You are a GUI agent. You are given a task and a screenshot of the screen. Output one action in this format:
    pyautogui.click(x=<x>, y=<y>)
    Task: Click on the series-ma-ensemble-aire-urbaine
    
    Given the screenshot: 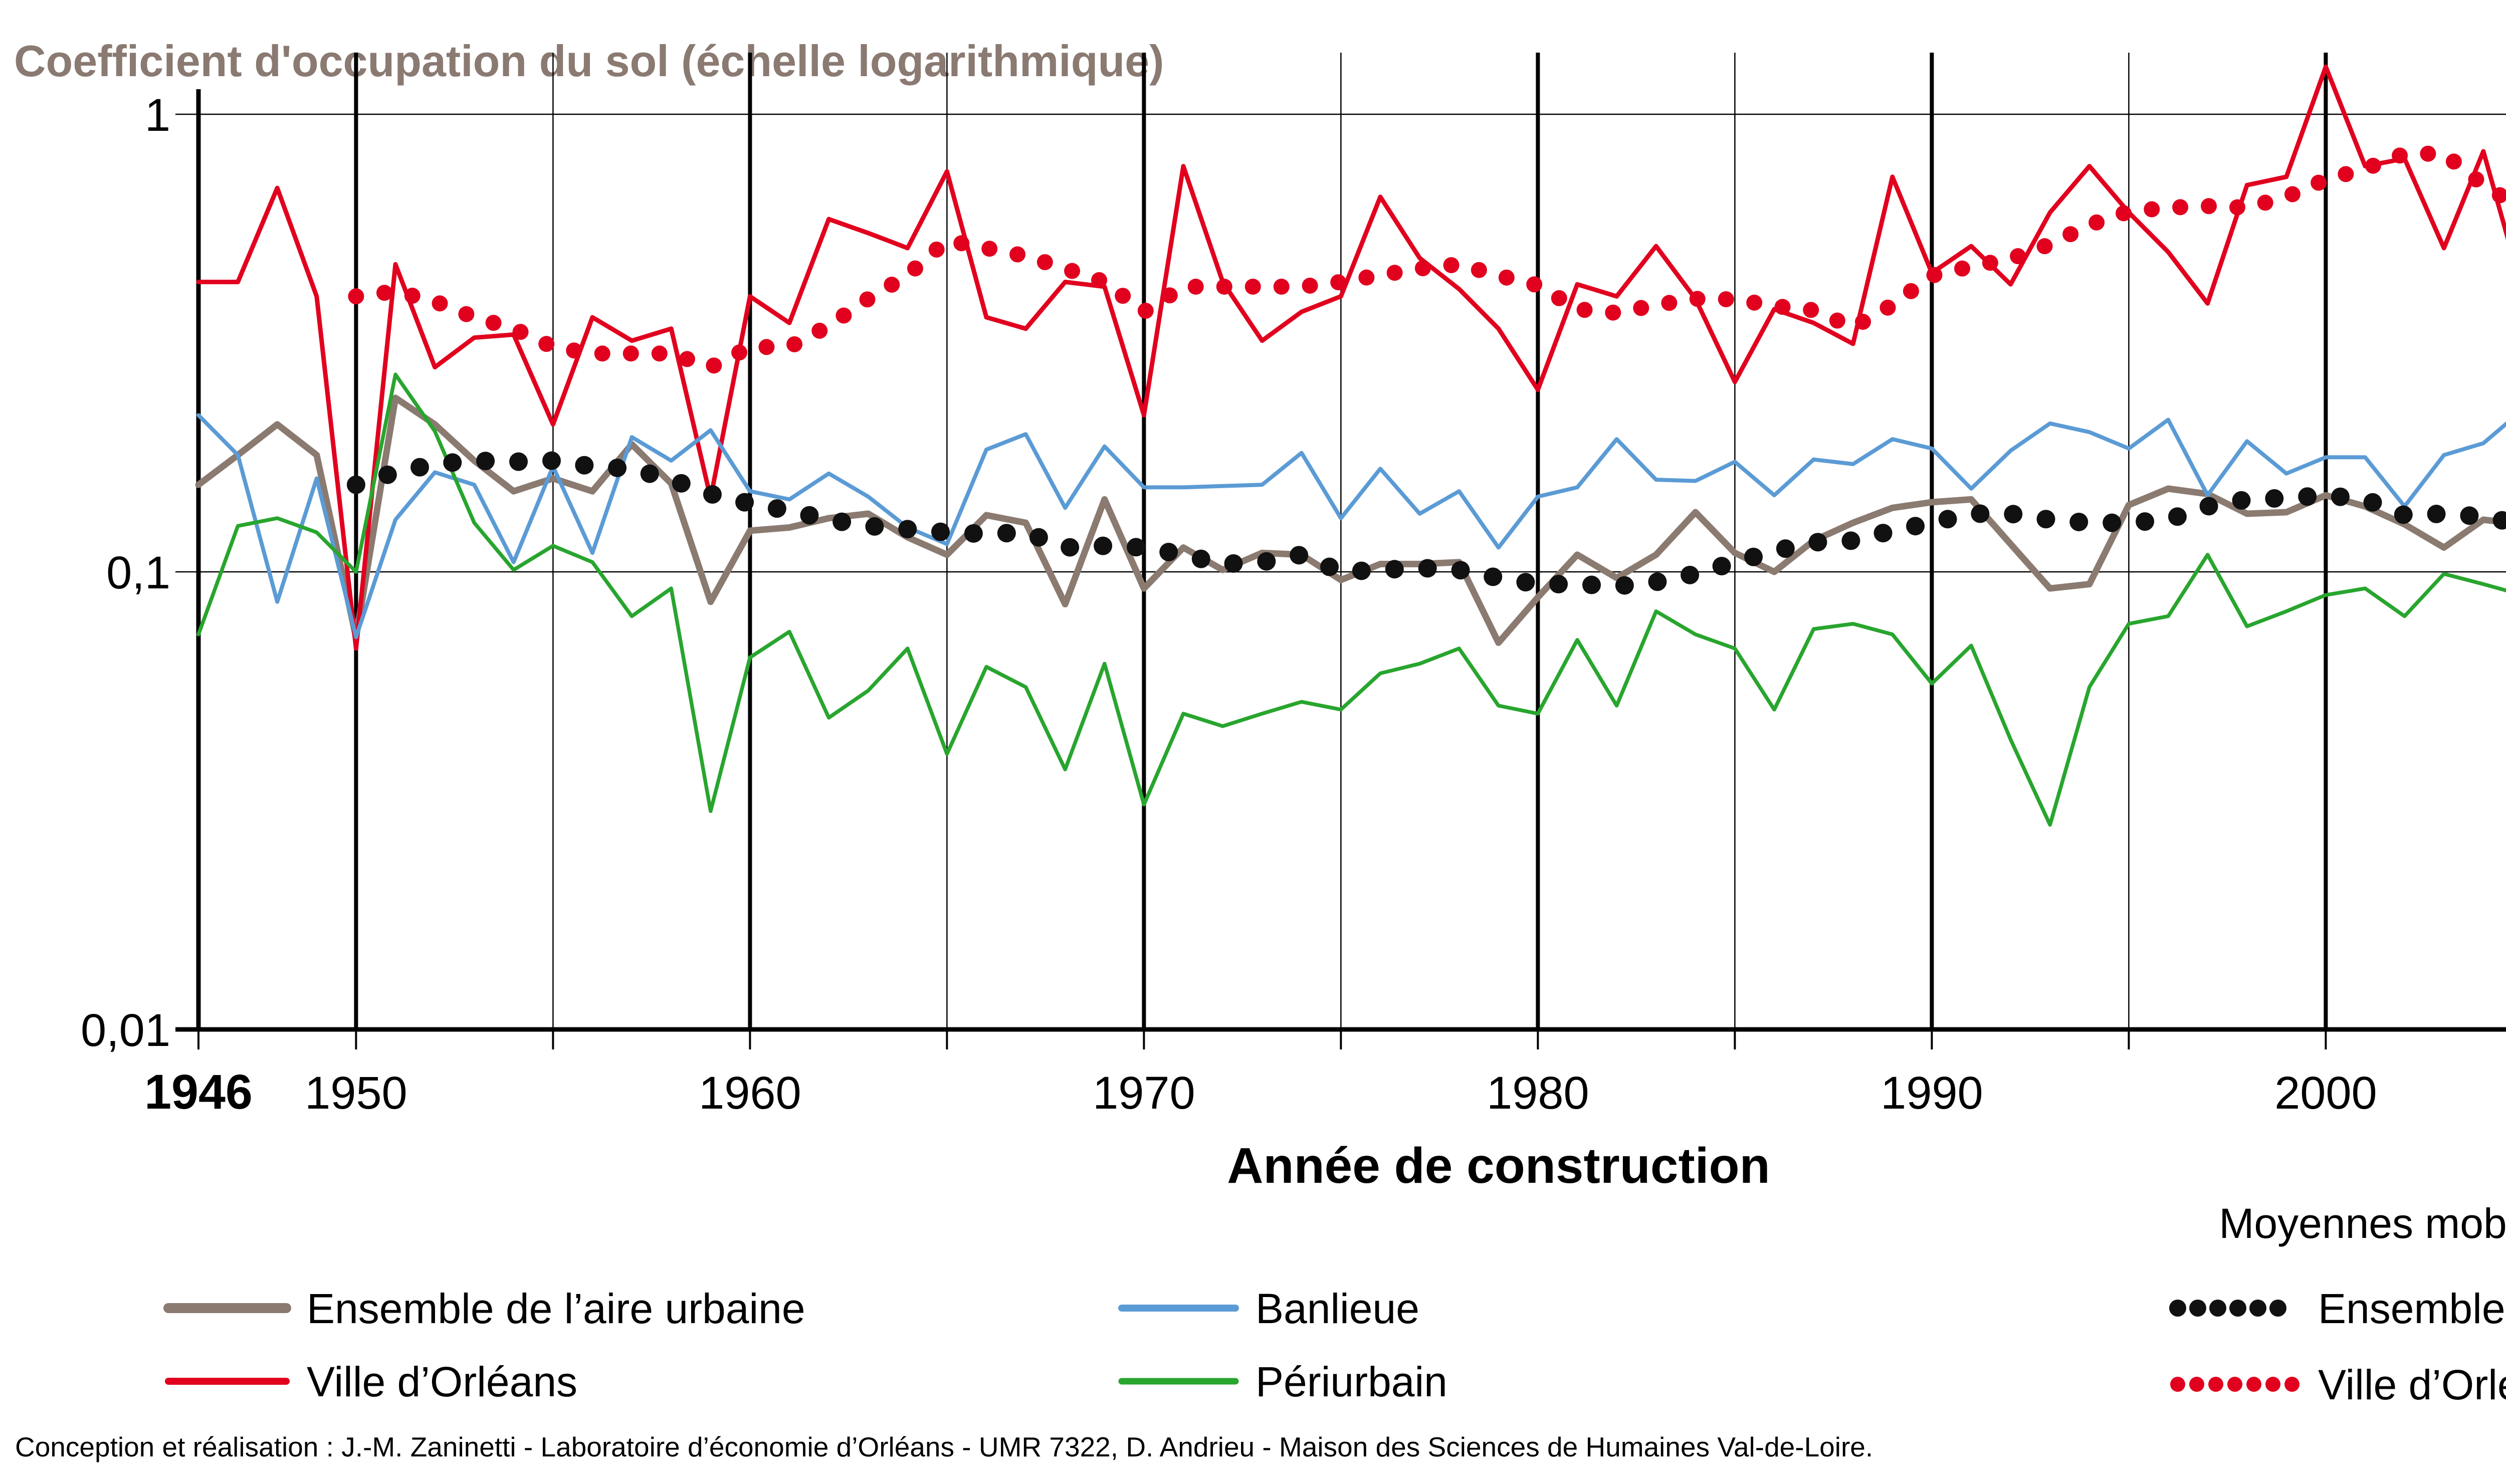 What is the action you would take?
    pyautogui.click(x=1426, y=523)
    